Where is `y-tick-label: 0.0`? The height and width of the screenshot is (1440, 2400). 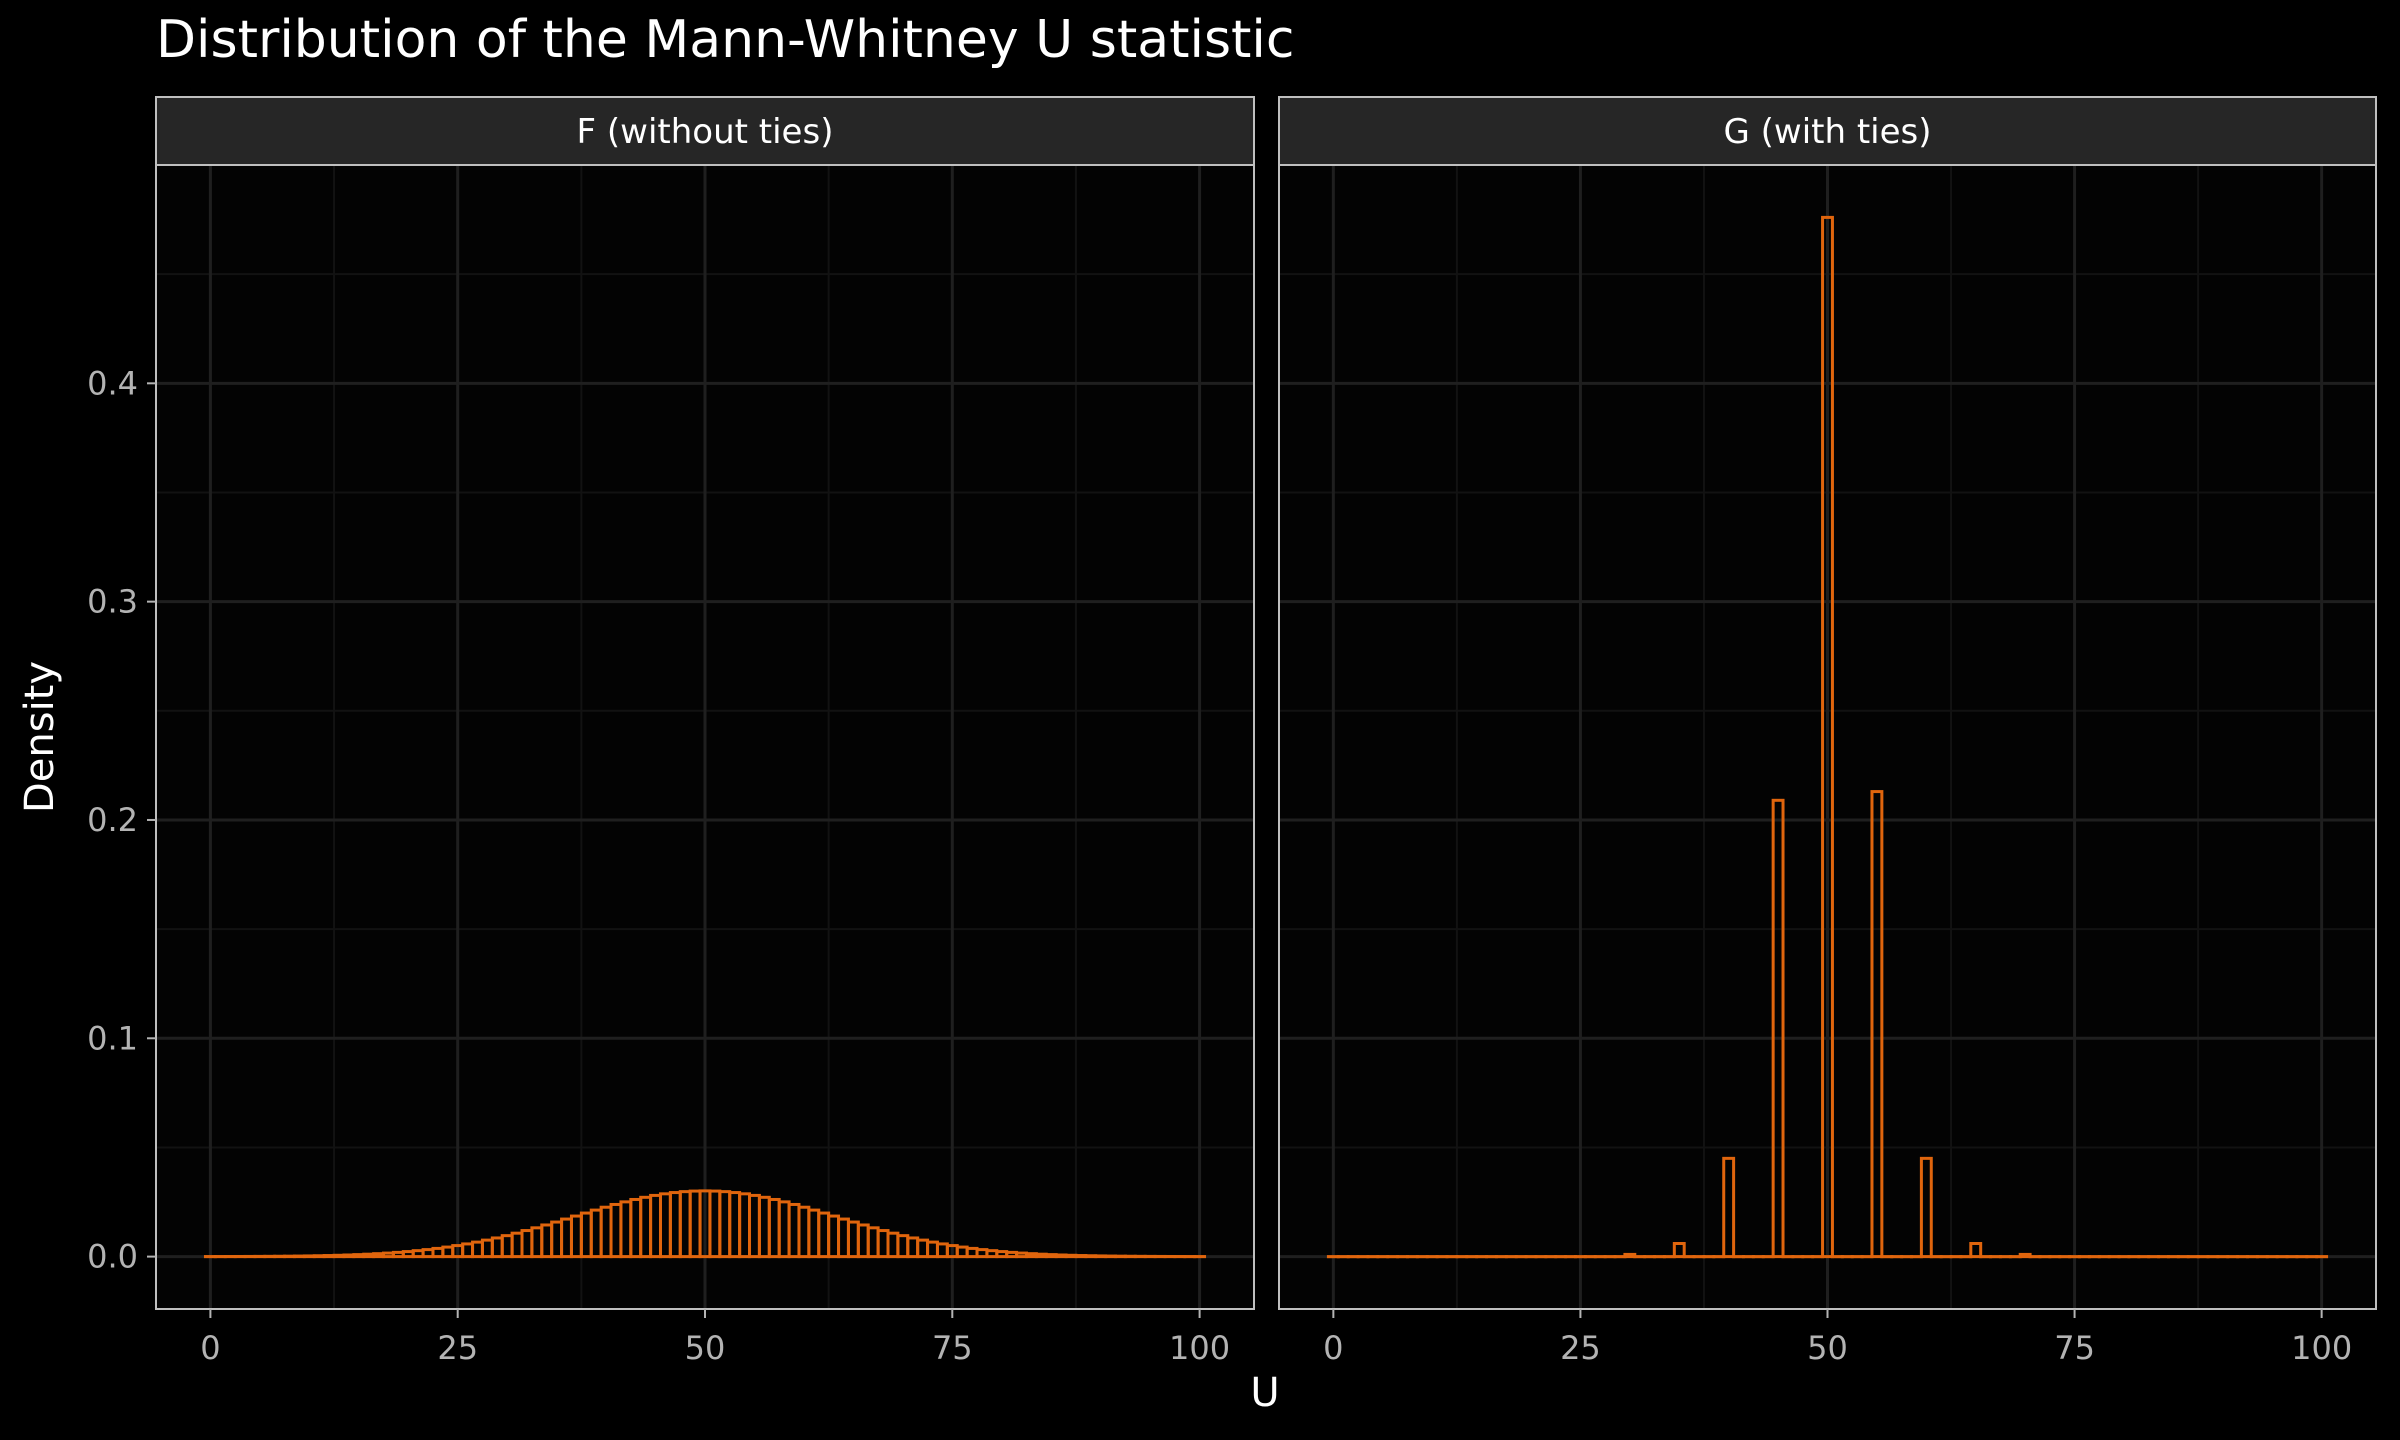 y-tick-label: 0.0 is located at coordinates (112, 1257).